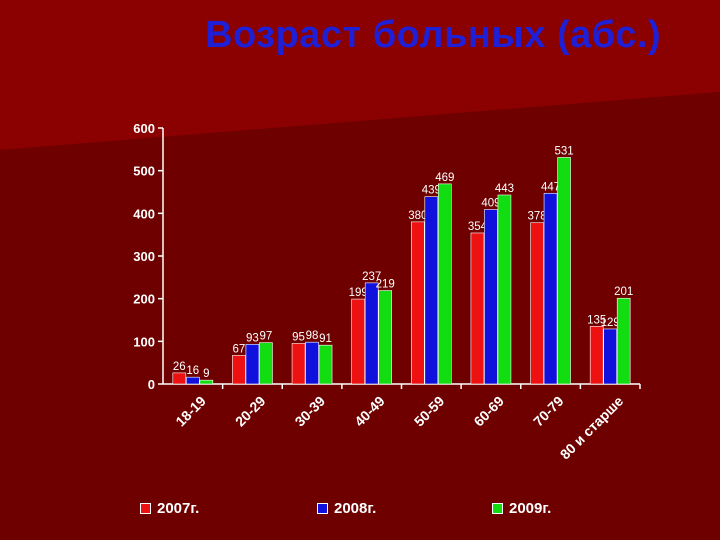 The image size is (720, 540). Describe the element at coordinates (358, 293) in the screenshot. I see `data-label: 199` at that location.